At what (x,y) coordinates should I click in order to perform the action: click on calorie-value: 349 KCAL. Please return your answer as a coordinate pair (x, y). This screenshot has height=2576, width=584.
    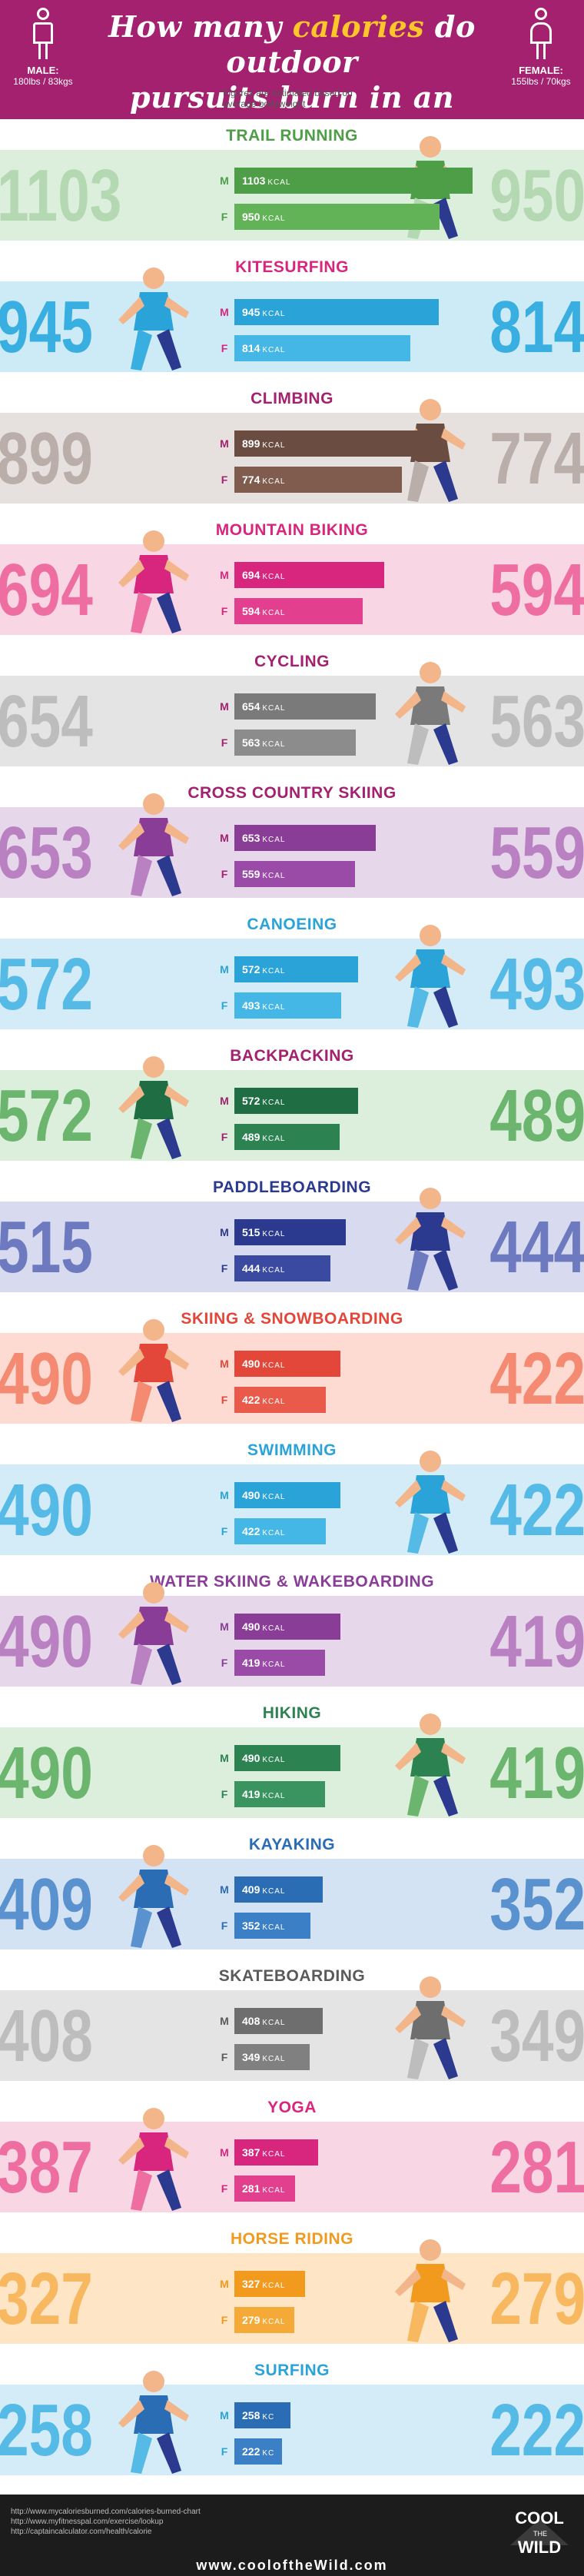
    Looking at the image, I should click on (263, 2057).